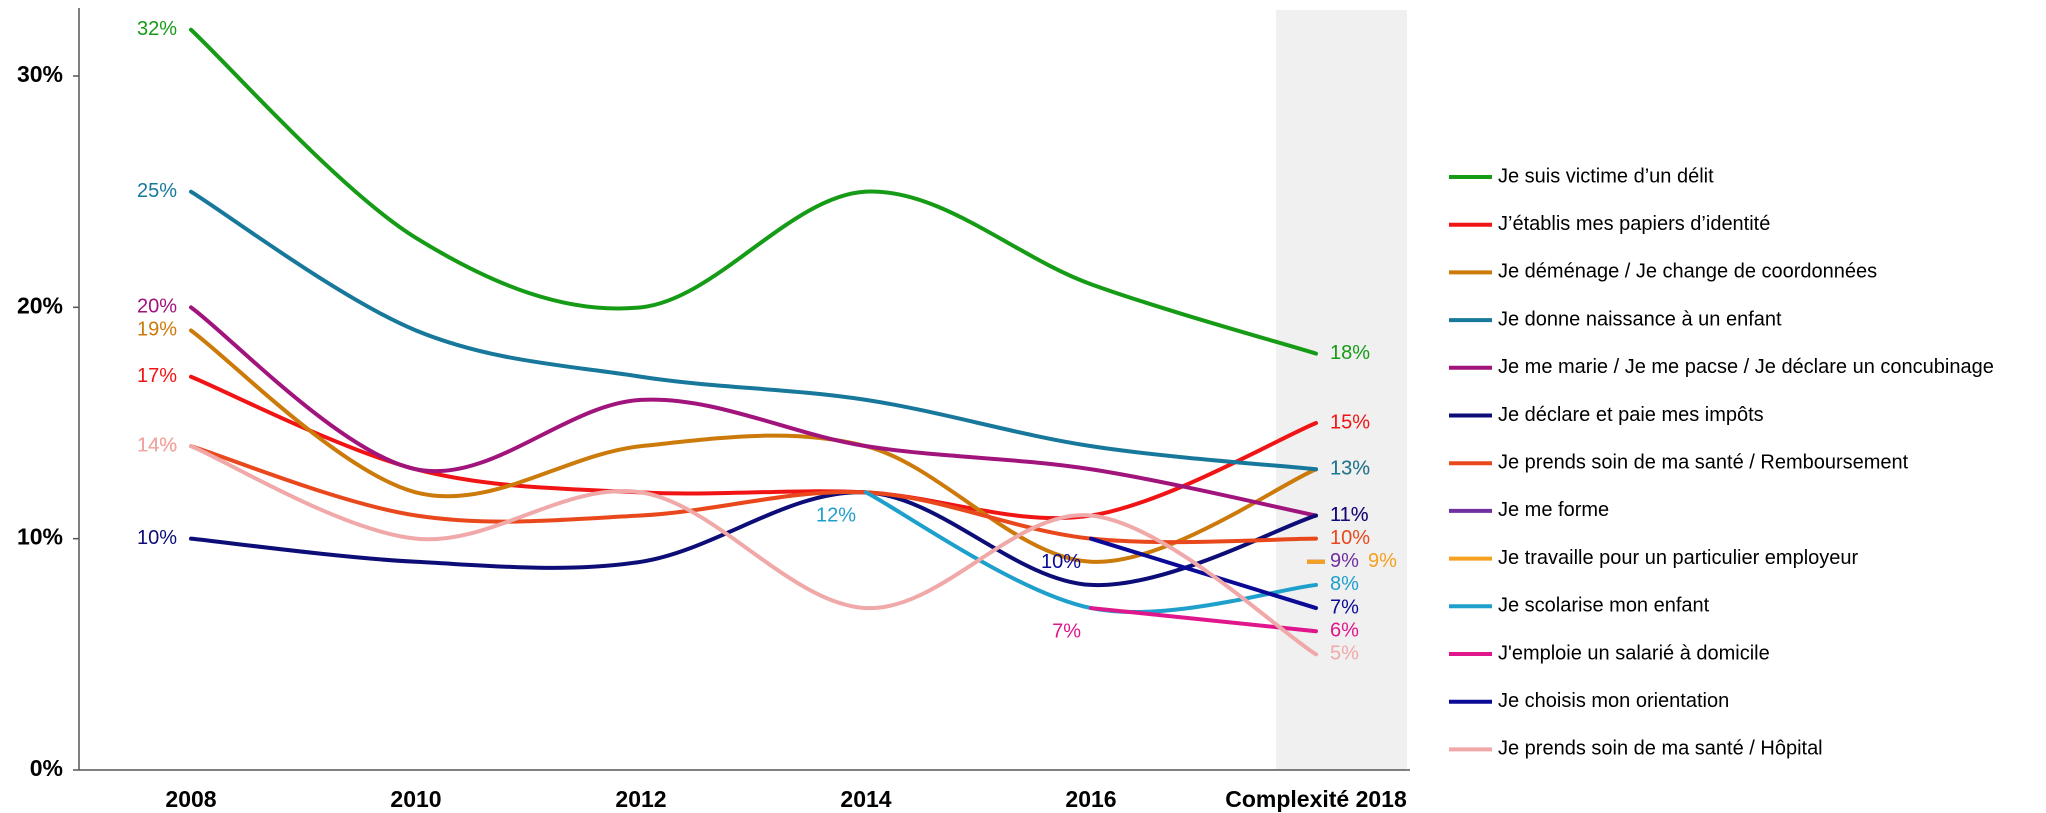  I want to click on legend-label: Je suis victime d’un délit, so click(1606, 176).